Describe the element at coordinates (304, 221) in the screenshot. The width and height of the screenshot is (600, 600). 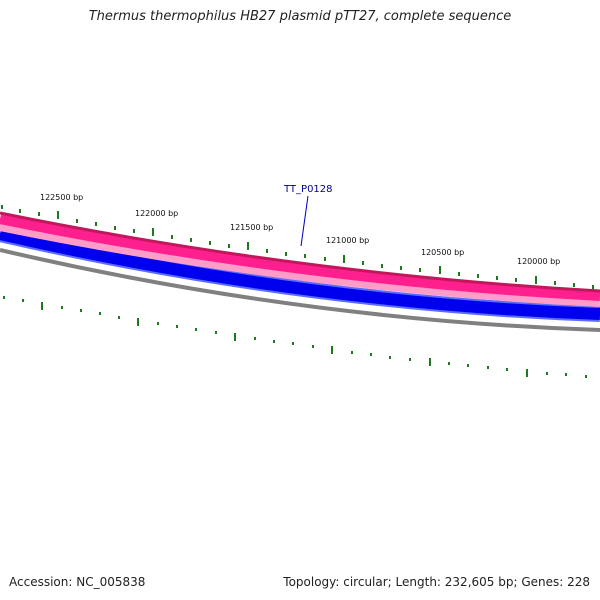
I see `gene-callout-line` at that location.